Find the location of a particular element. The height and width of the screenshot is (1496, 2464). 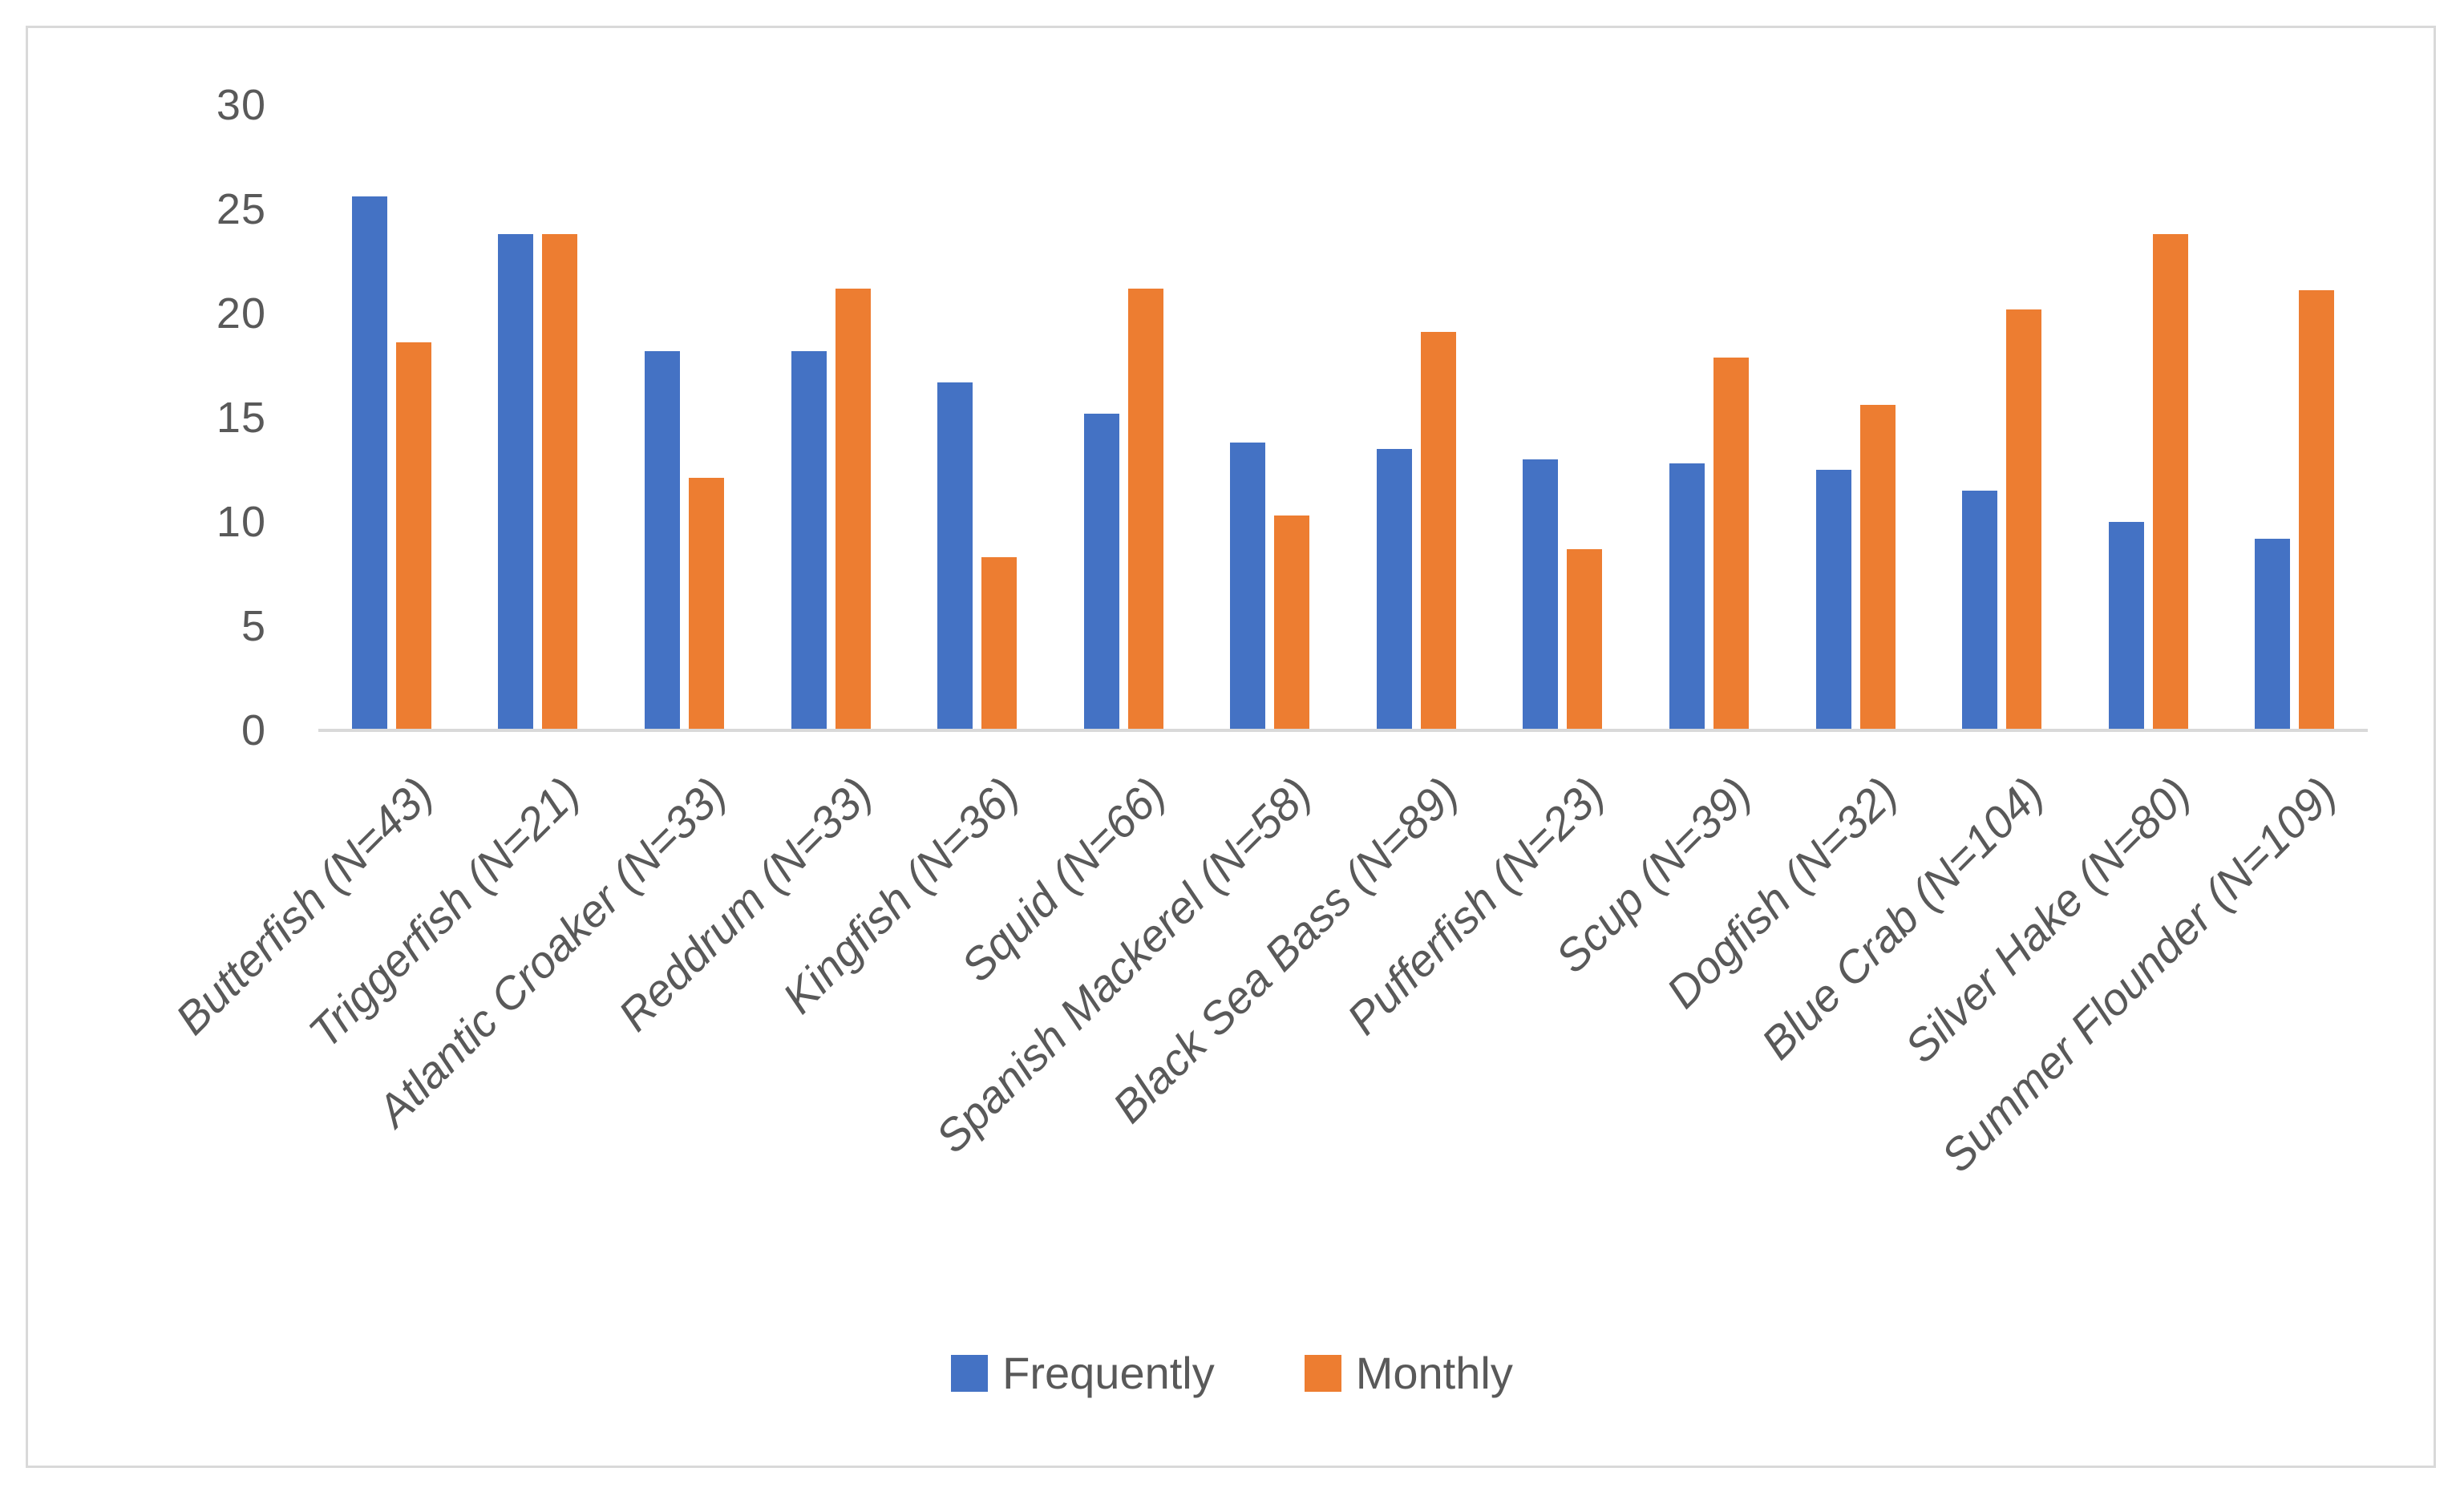

y-axis-tick-label: 15 is located at coordinates (241, 418).